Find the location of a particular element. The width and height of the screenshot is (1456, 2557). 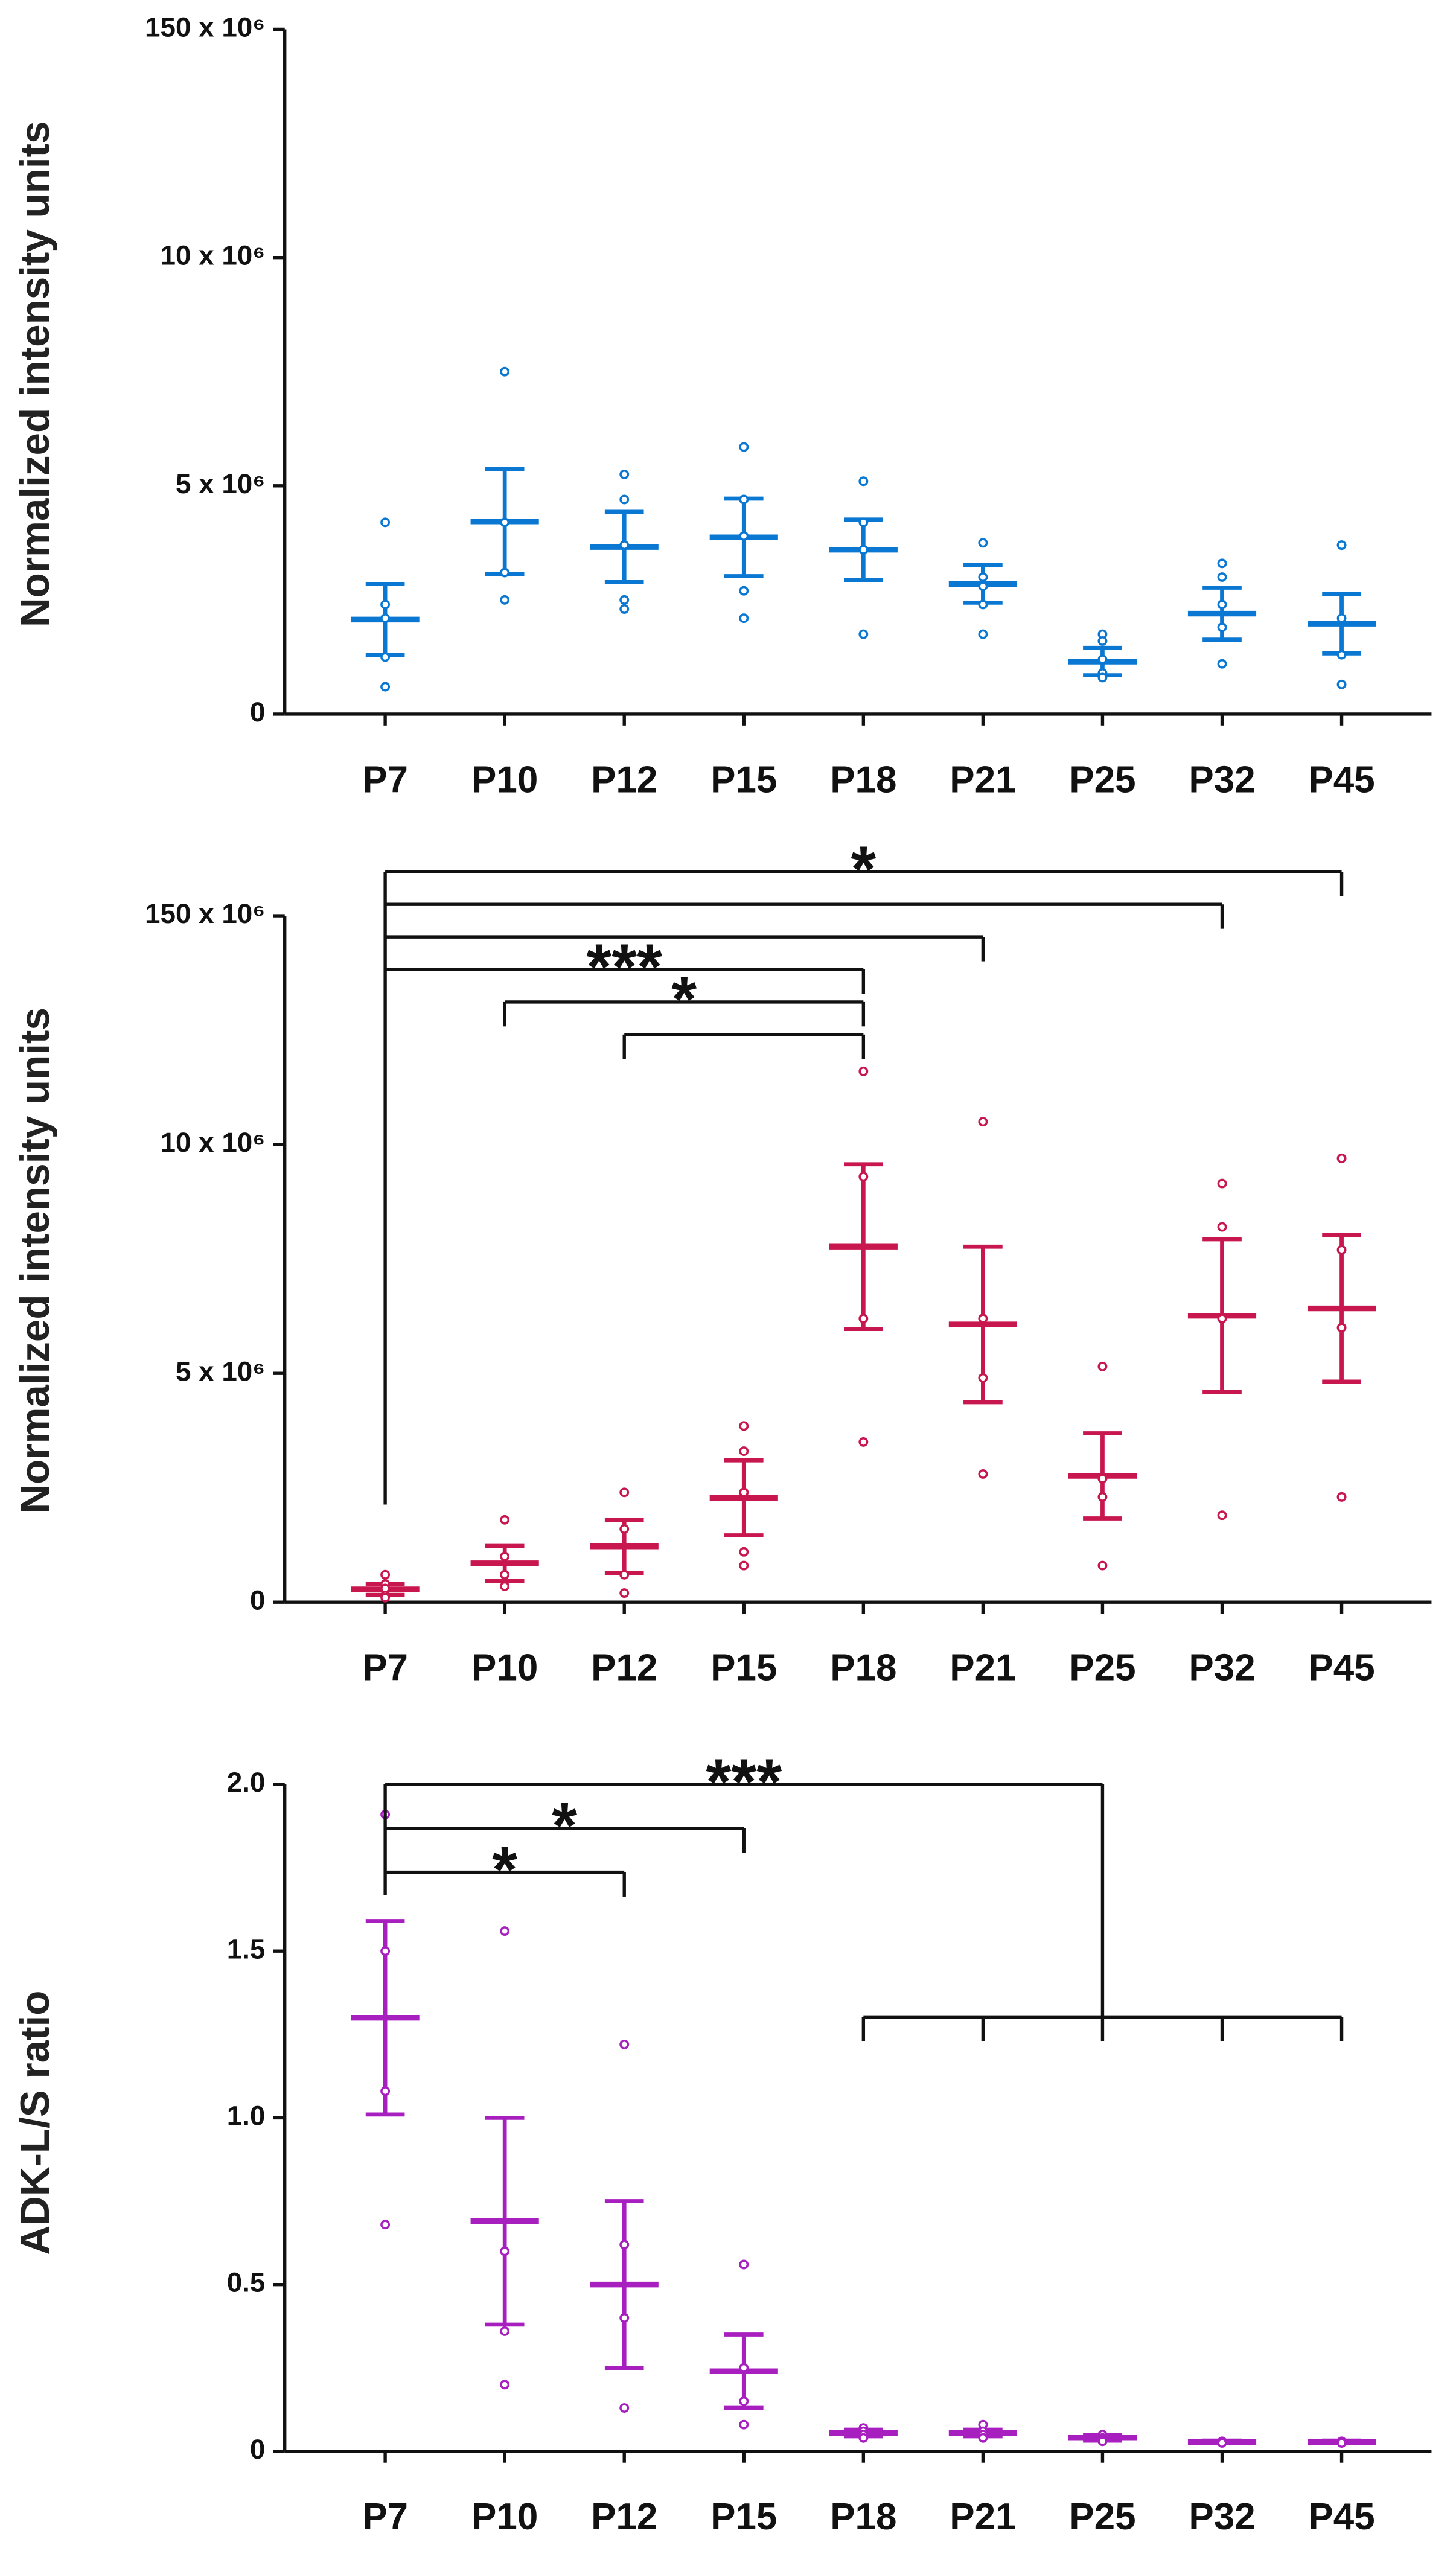

x-tick-label: P7 is located at coordinates (385, 779).